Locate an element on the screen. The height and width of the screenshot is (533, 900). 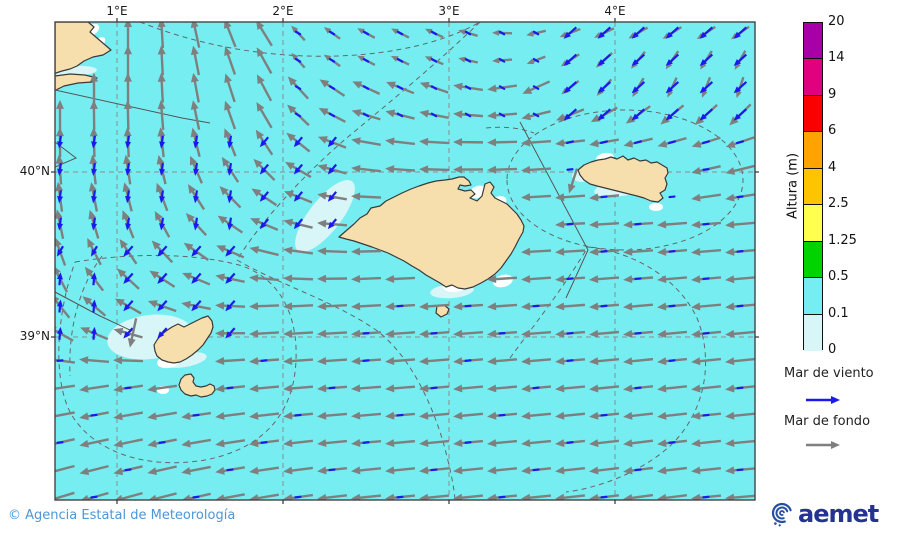
colorbar-tick-label: 2.5 is located at coordinates (838, 204).